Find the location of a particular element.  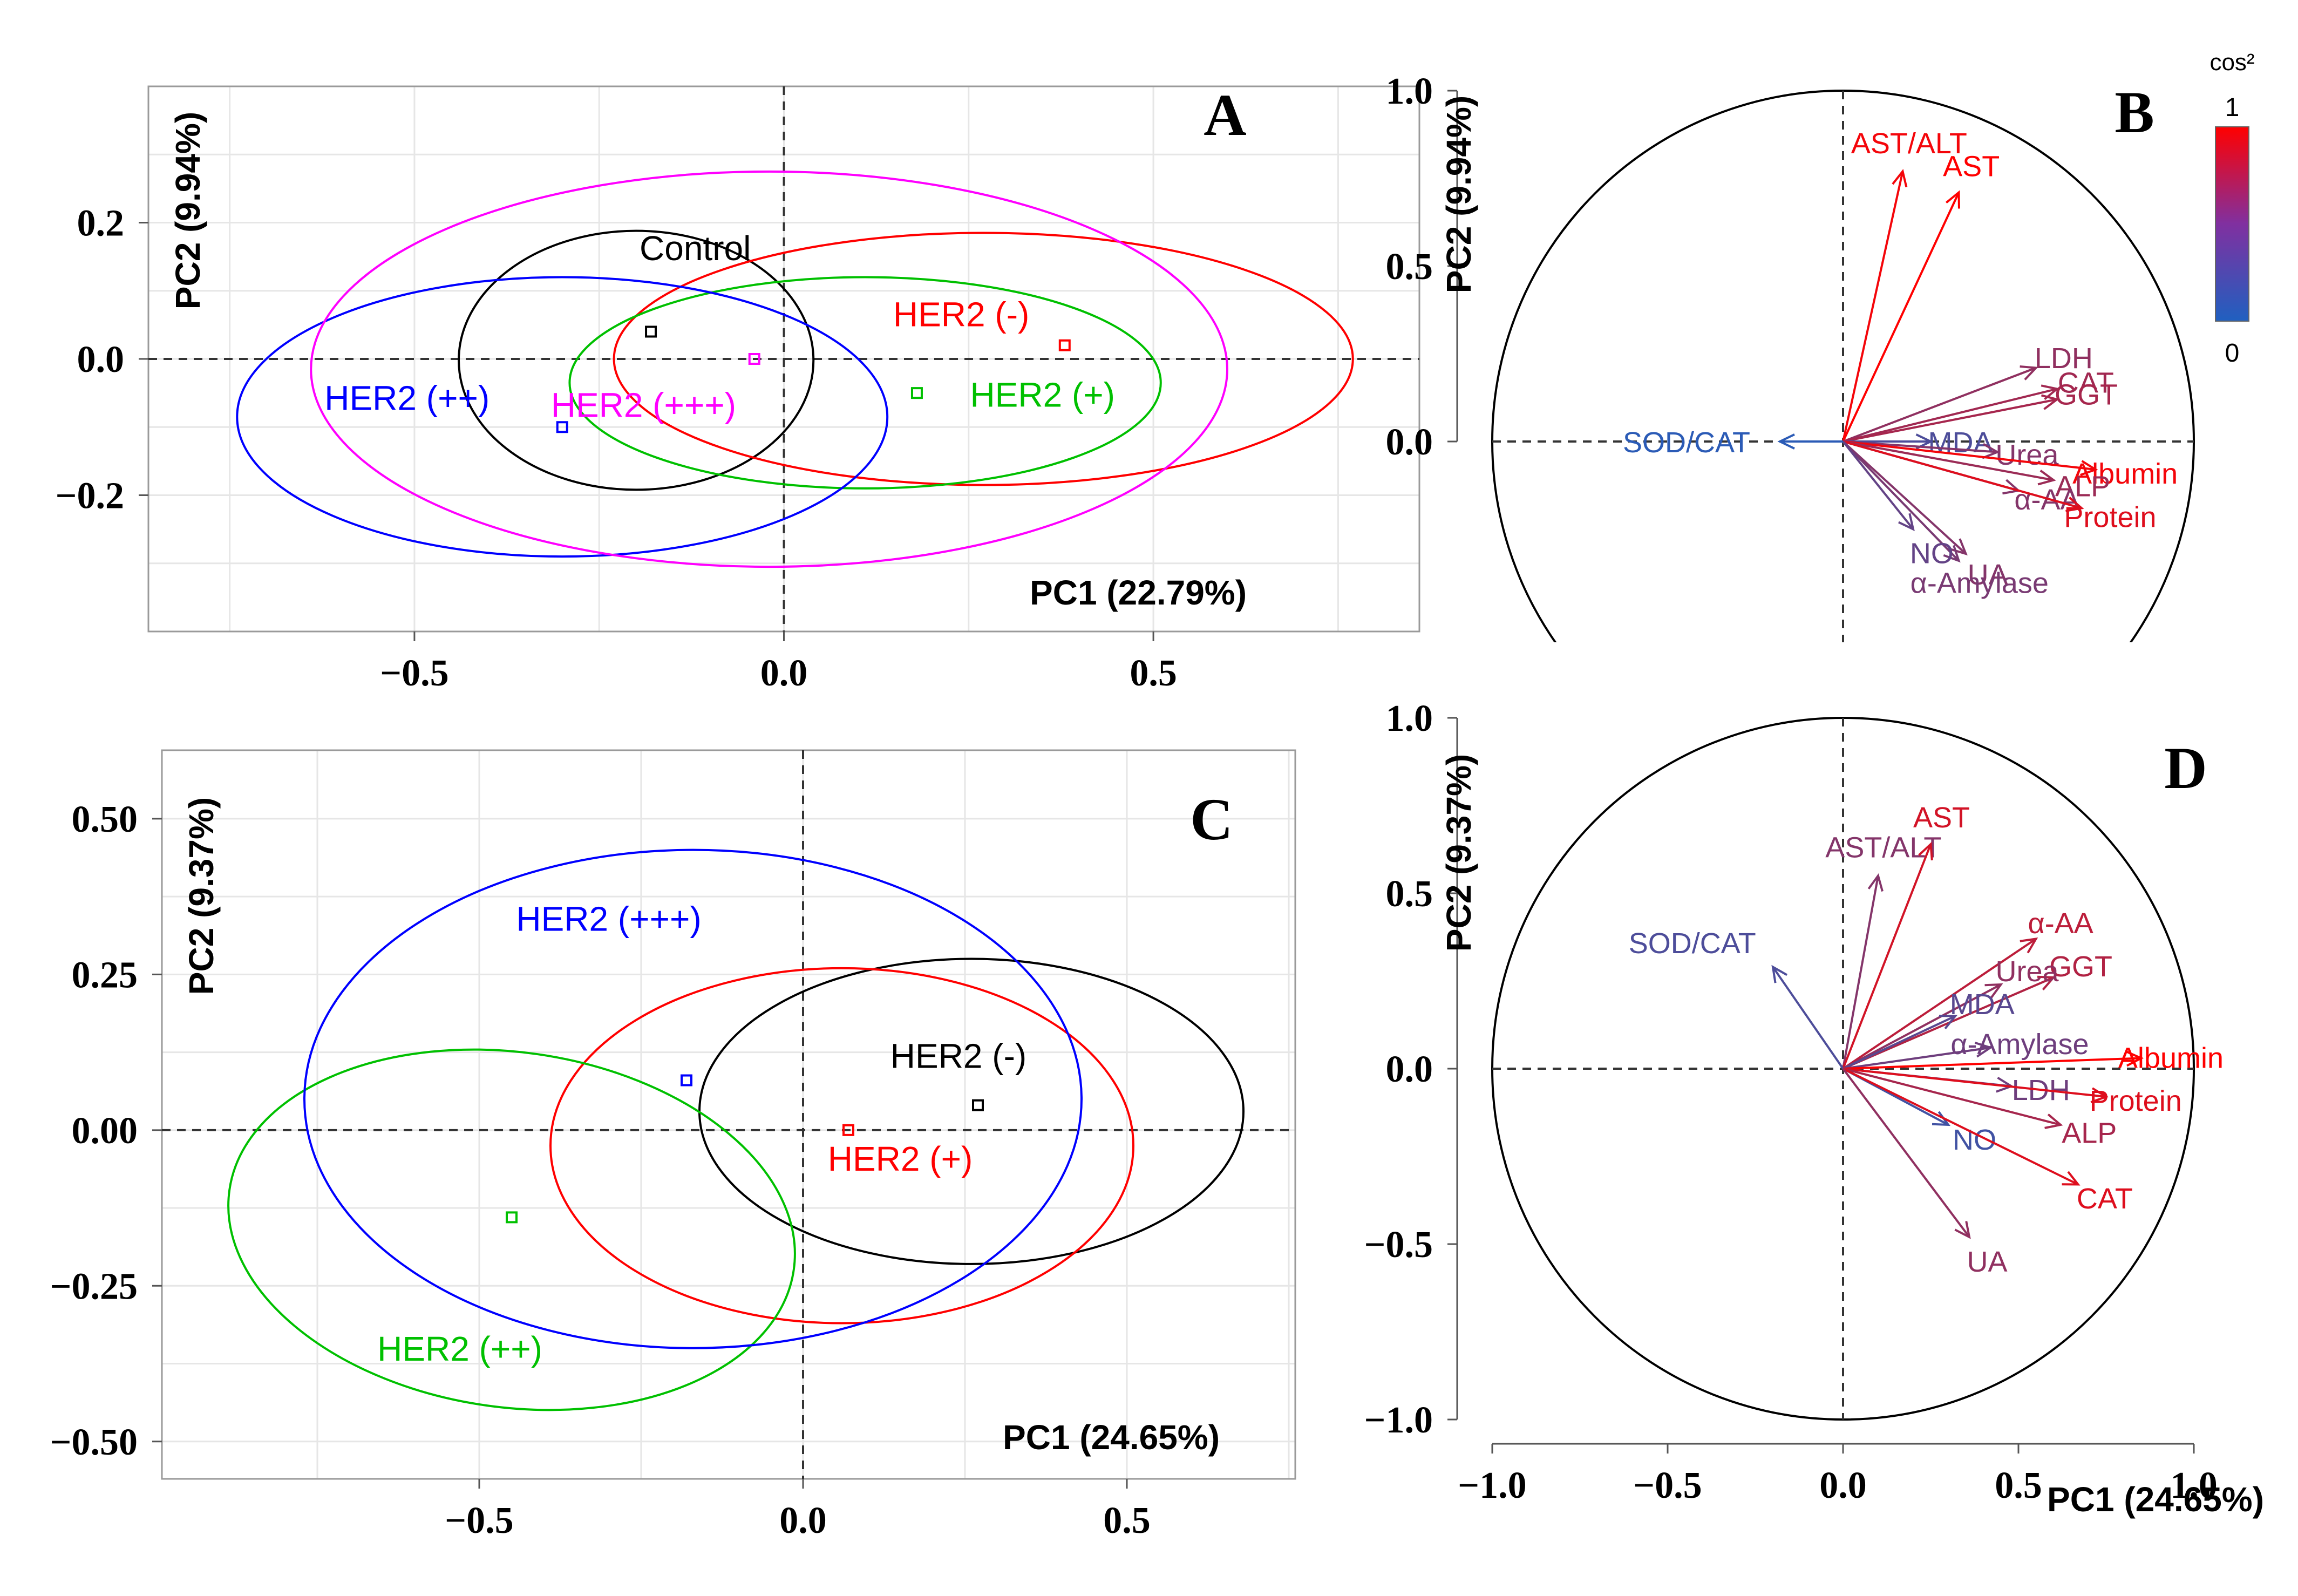

variable-albumin: Albumin is located at coordinates (2010, 465).